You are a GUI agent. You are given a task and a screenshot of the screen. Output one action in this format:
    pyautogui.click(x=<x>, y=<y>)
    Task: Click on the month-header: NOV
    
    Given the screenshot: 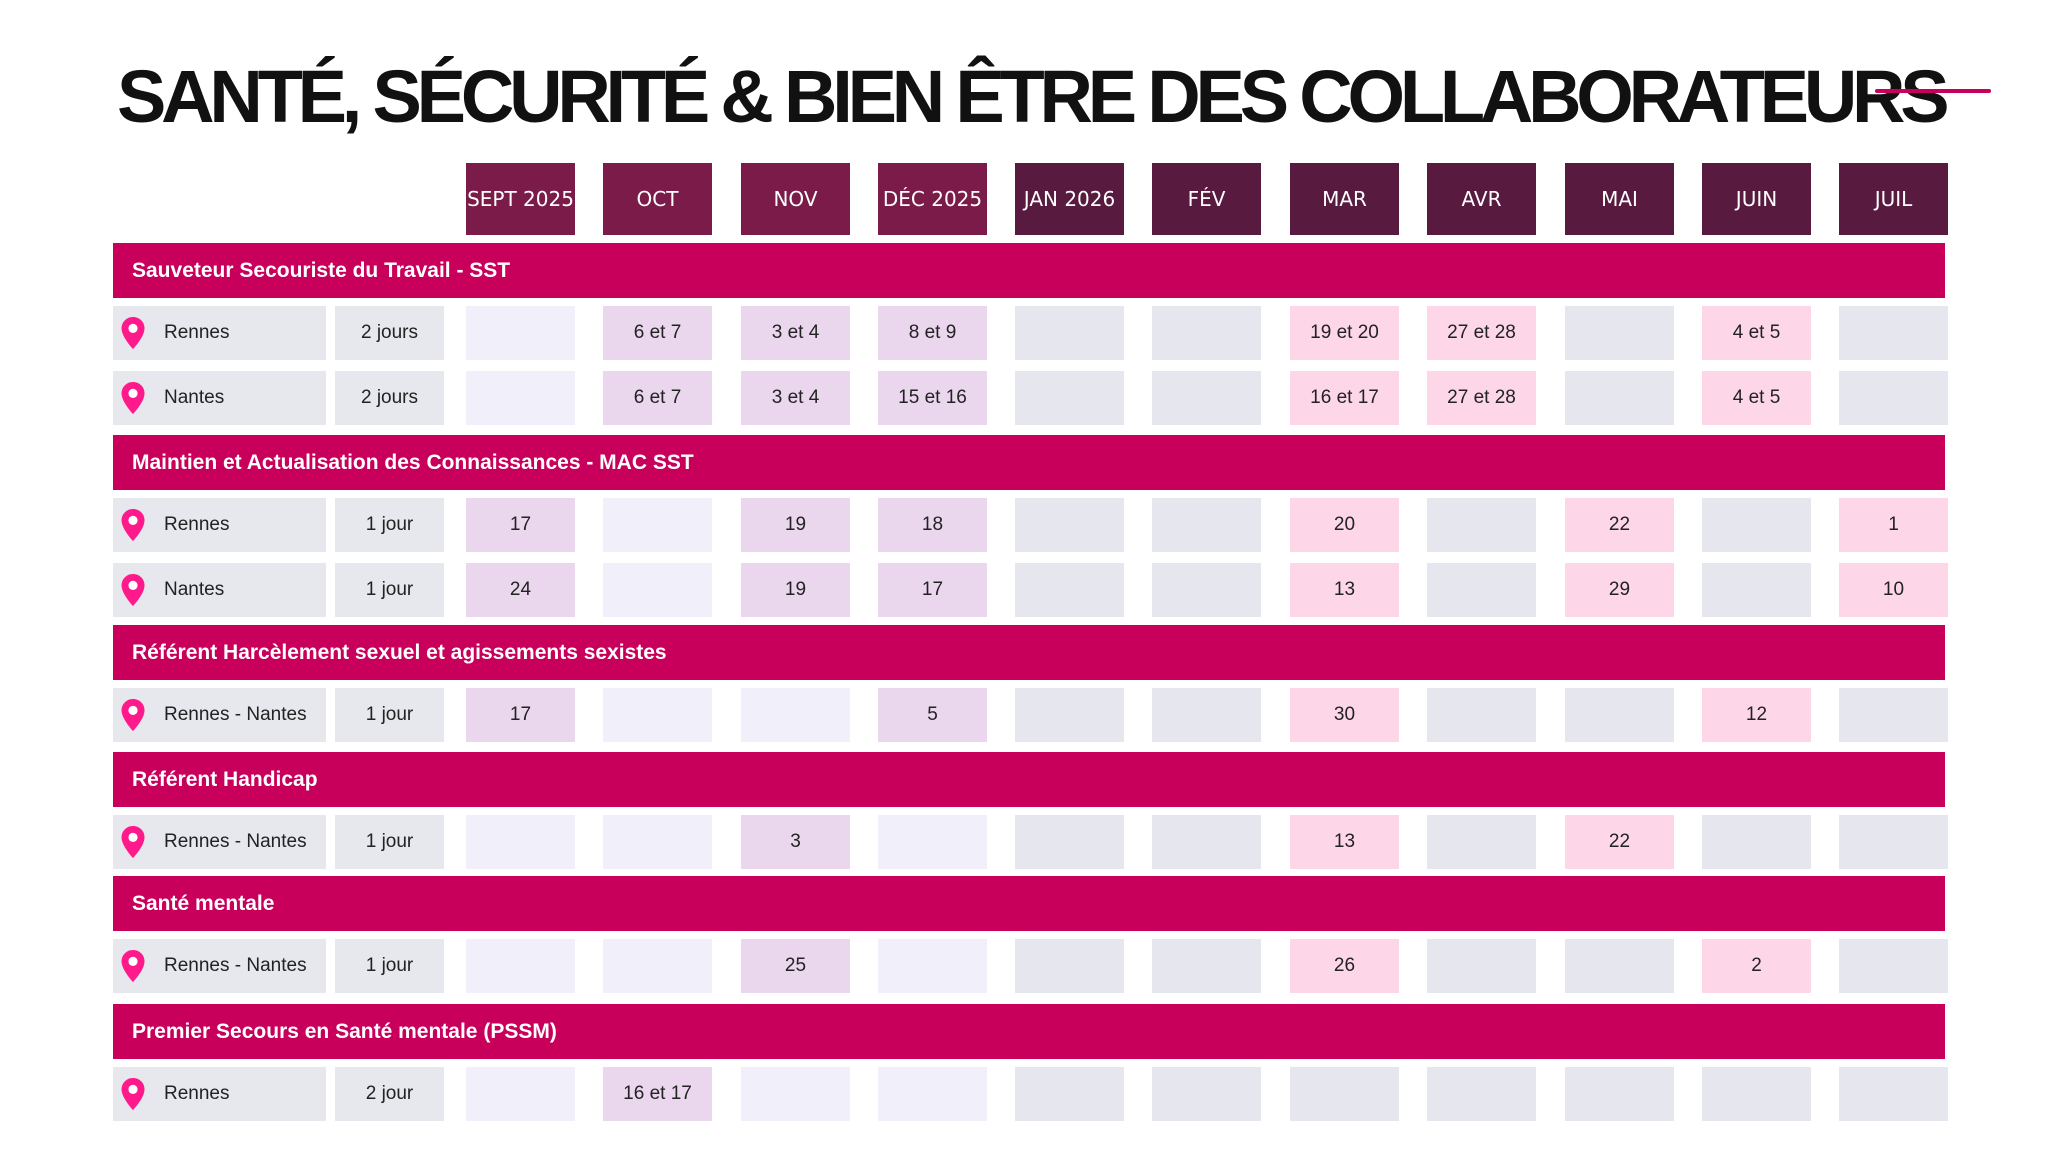 What is the action you would take?
    pyautogui.click(x=795, y=199)
    